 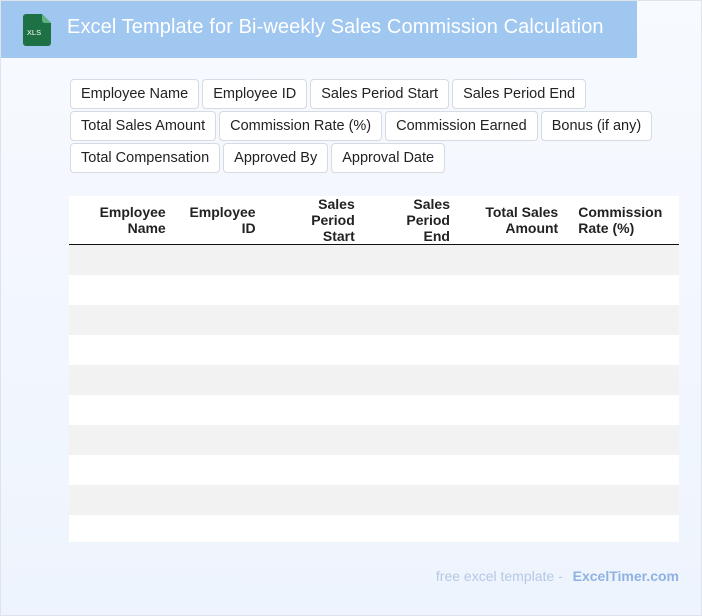 I want to click on column-header-total-sales-amount: Total Sales Amount, so click(x=516, y=220).